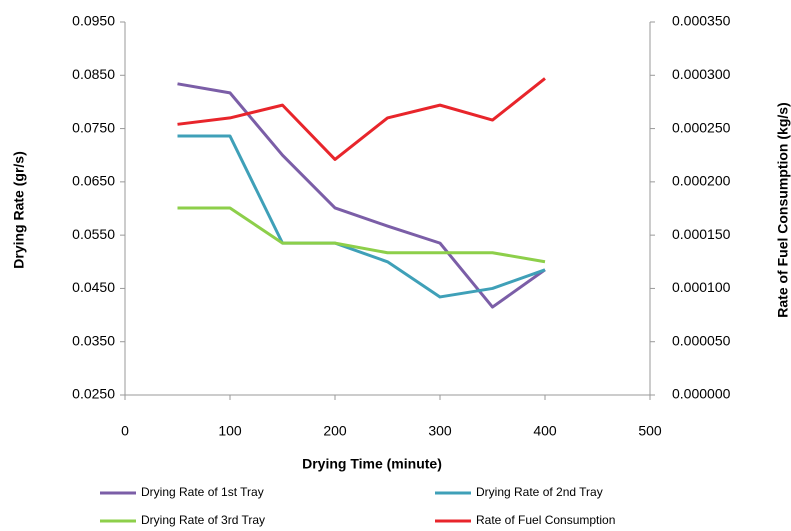  What do you see at coordinates (93, 234) in the screenshot?
I see `y-tick-label: 0.0550` at bounding box center [93, 234].